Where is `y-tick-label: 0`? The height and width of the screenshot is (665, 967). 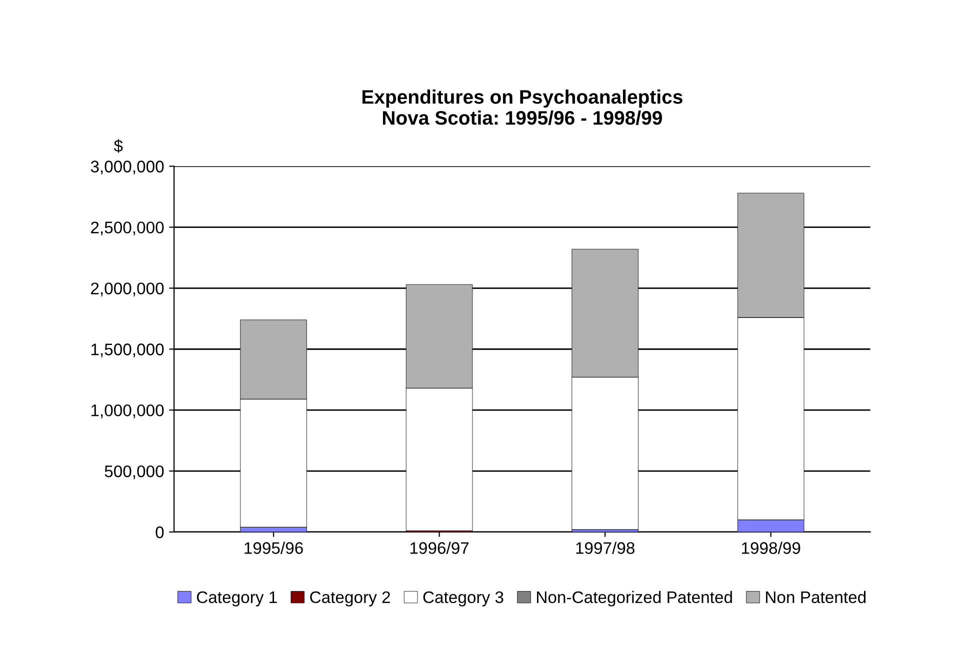
y-tick-label: 0 is located at coordinates (160, 532).